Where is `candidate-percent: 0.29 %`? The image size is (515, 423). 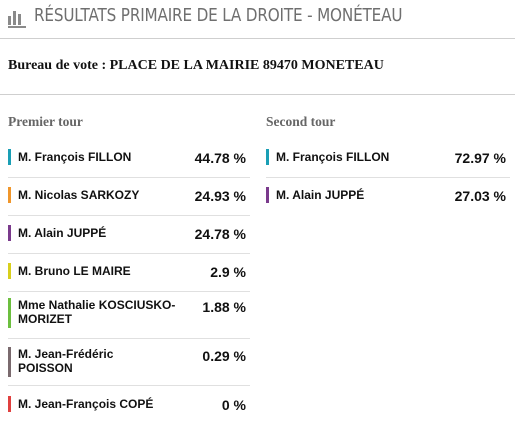
candidate-percent: 0.29 % is located at coordinates (224, 356).